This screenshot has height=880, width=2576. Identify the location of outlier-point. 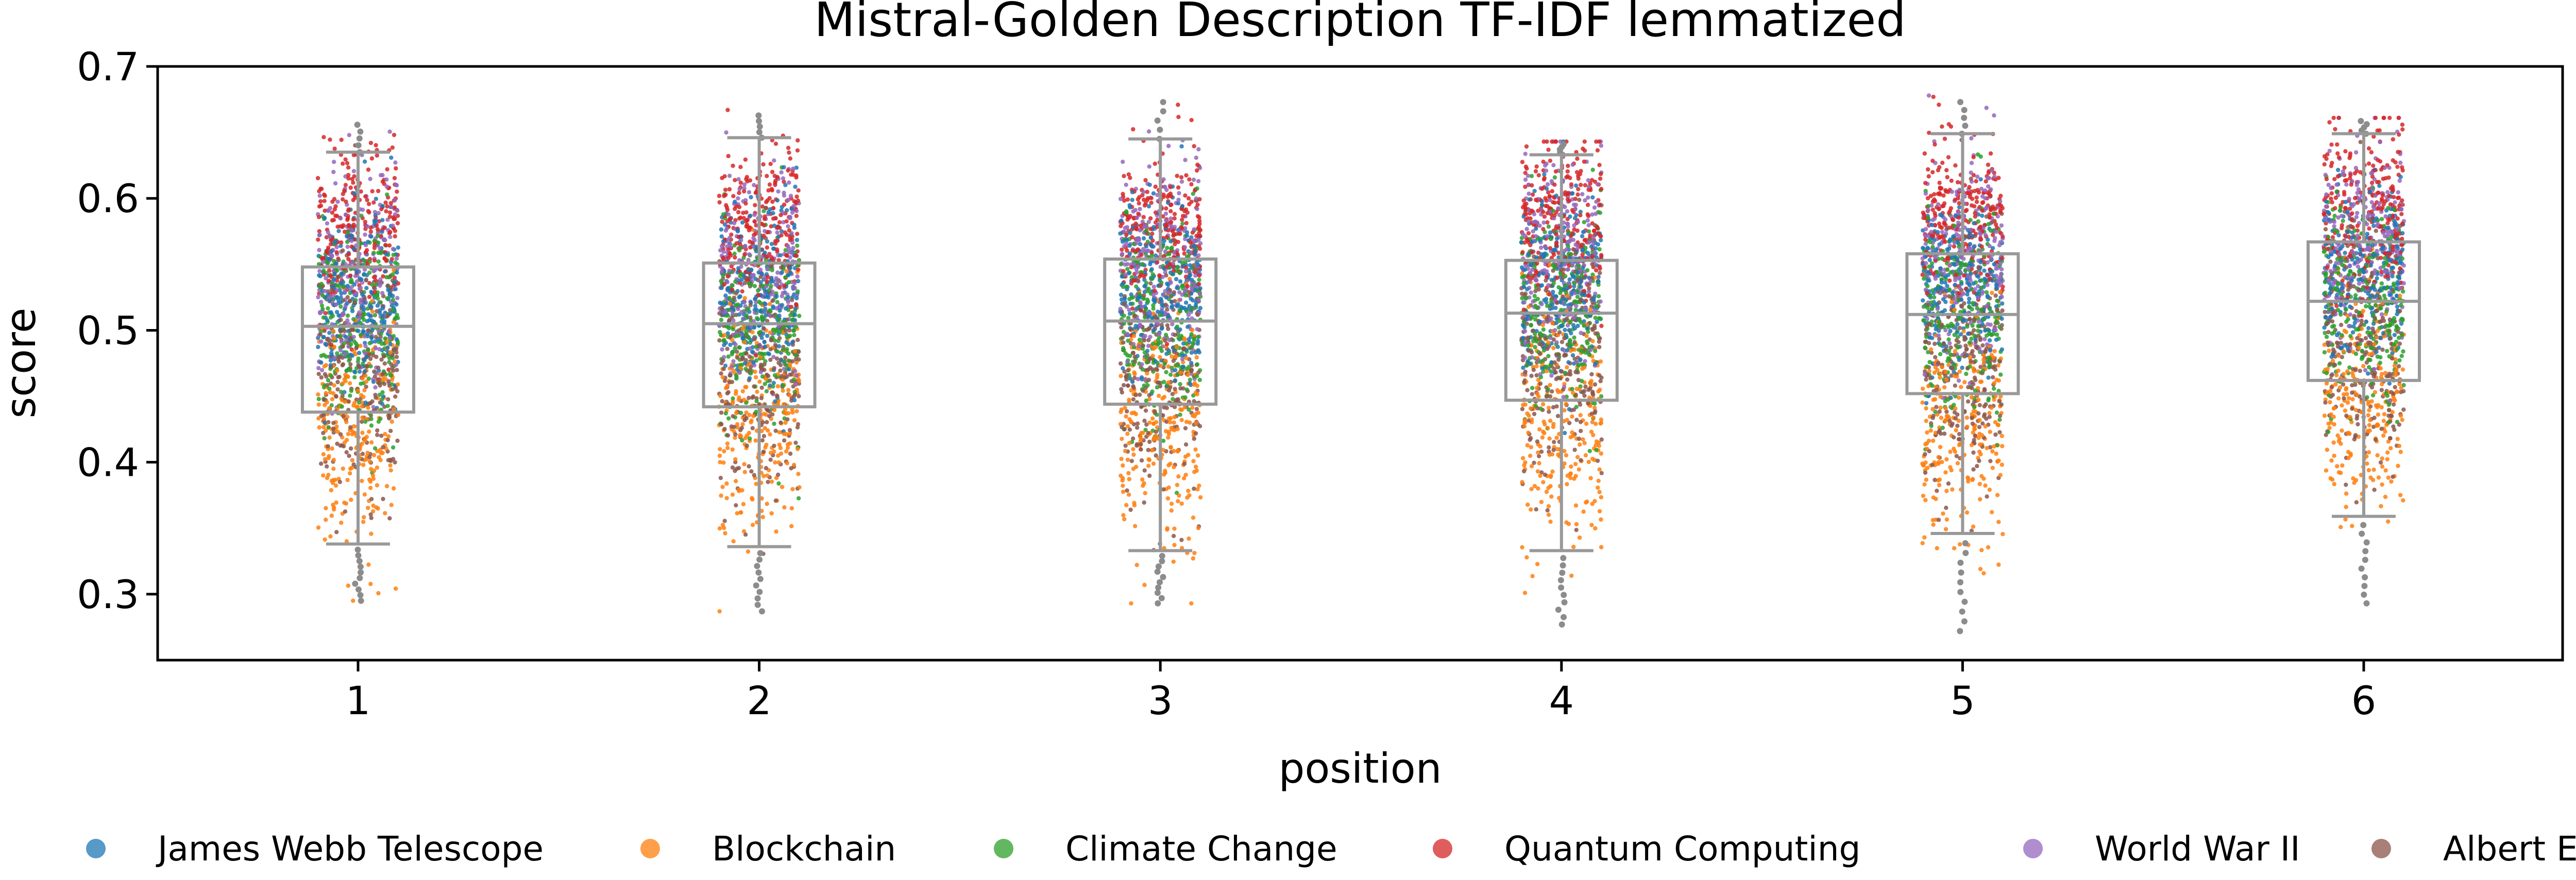
(360, 595).